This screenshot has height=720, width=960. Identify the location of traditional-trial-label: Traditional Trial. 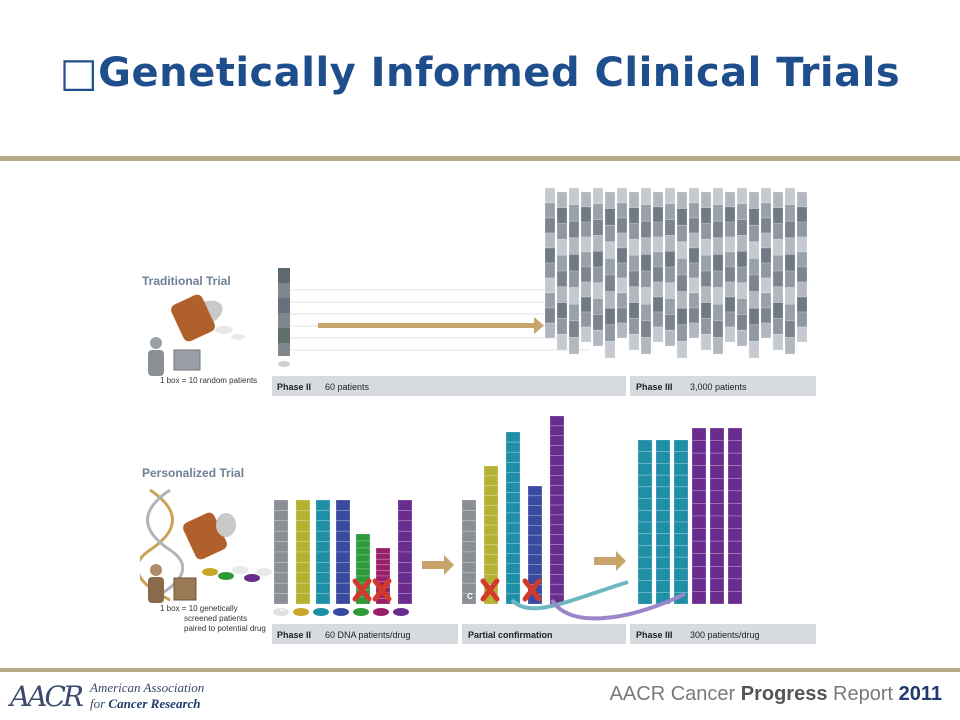
(186, 281).